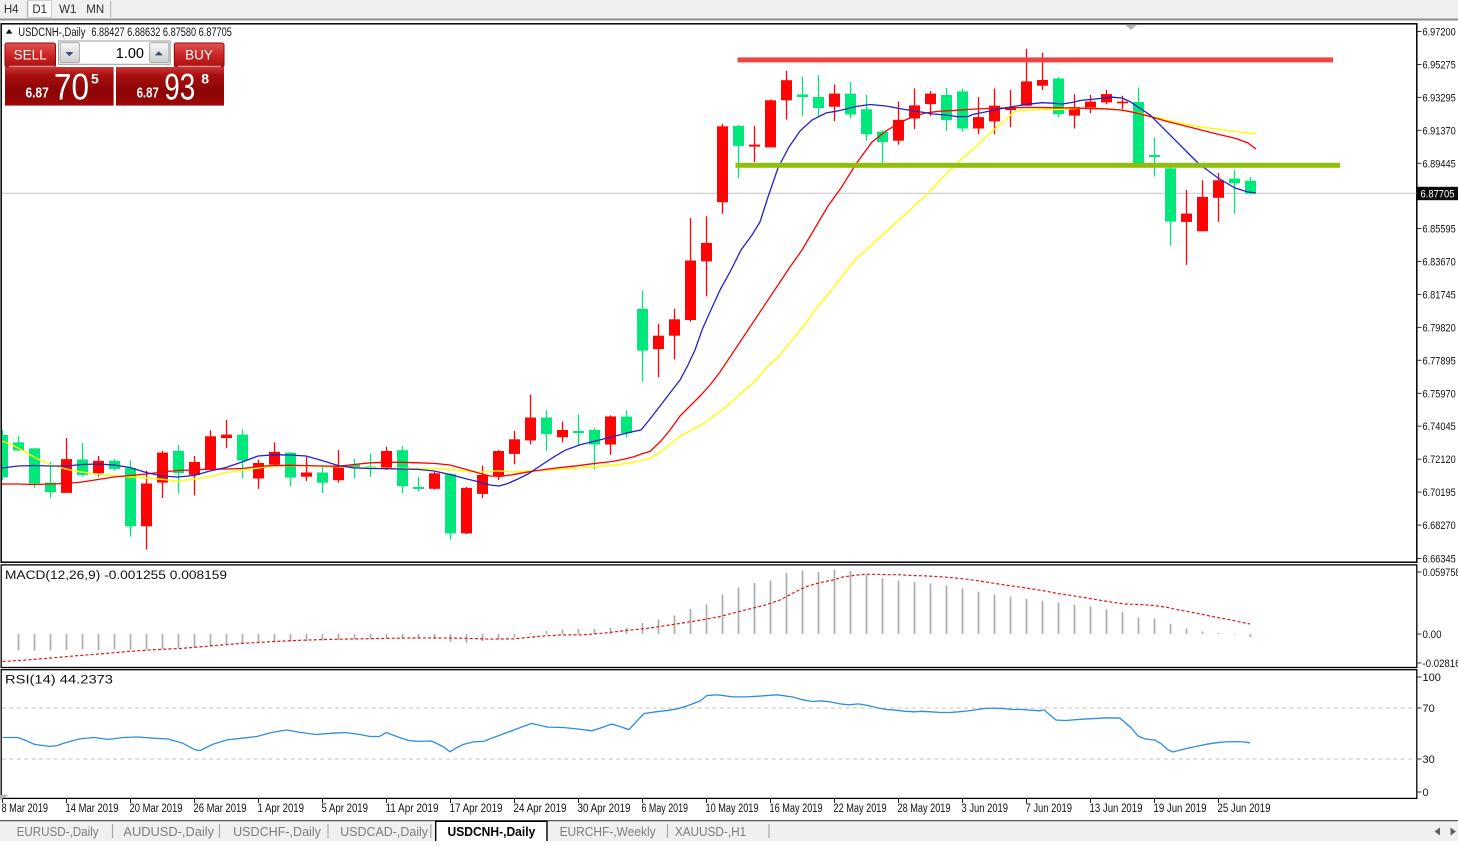 The image size is (1458, 846). I want to click on svg-text: RSI(14) 44.2373, so click(59, 681).